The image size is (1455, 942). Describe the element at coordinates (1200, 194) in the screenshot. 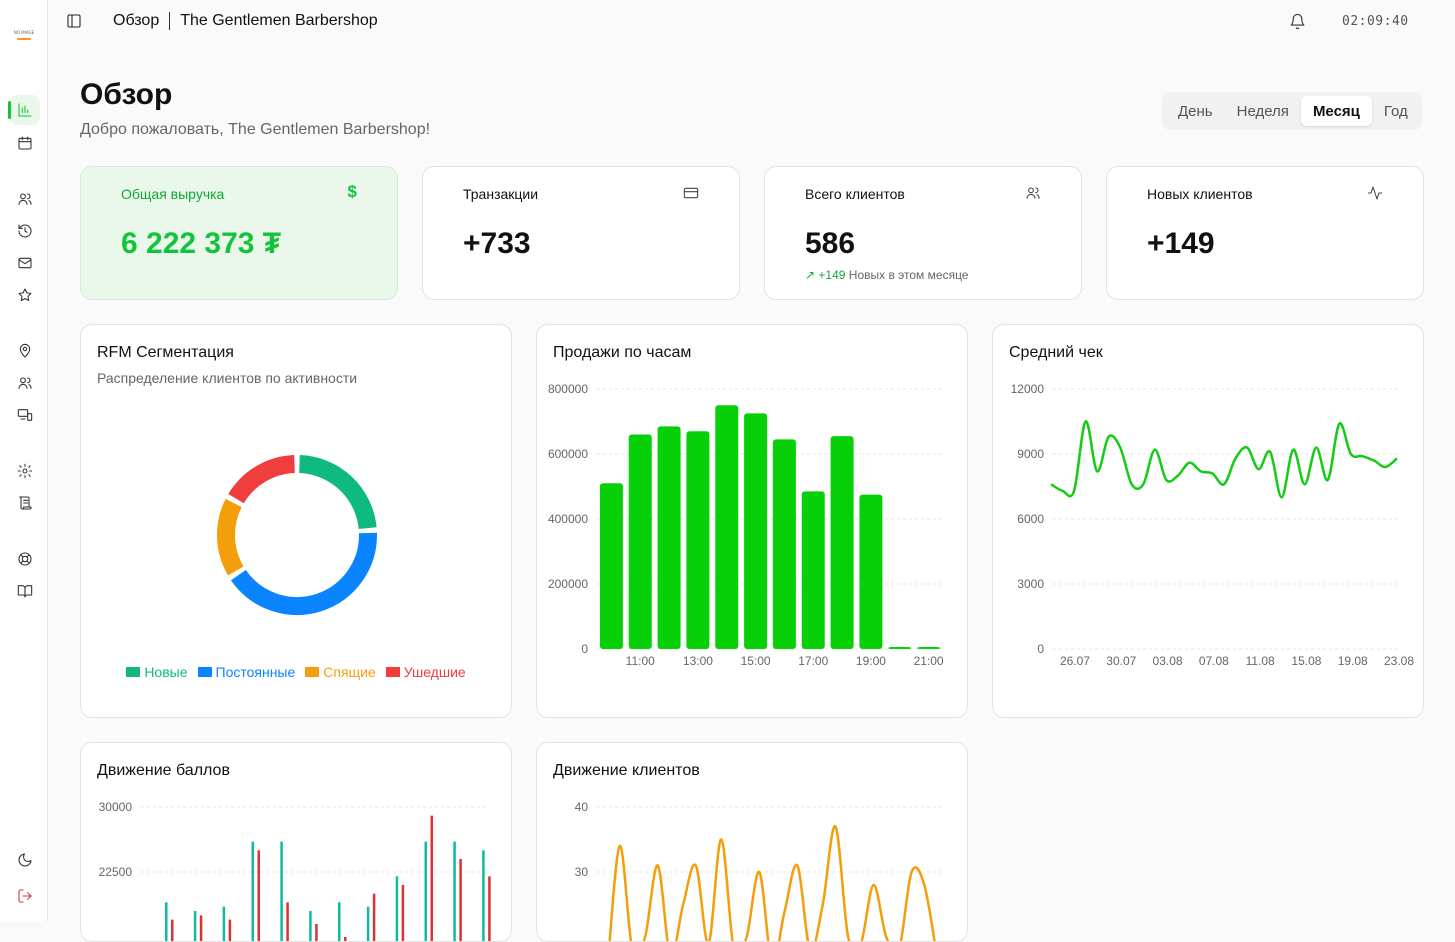

I see `new-clients-label: Новых клиентов` at that location.